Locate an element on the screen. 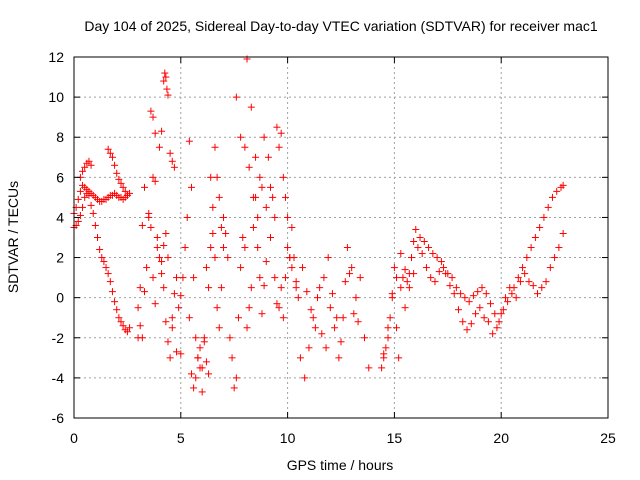 The height and width of the screenshot is (480, 640). x-tick-label: 10 is located at coordinates (288, 438).